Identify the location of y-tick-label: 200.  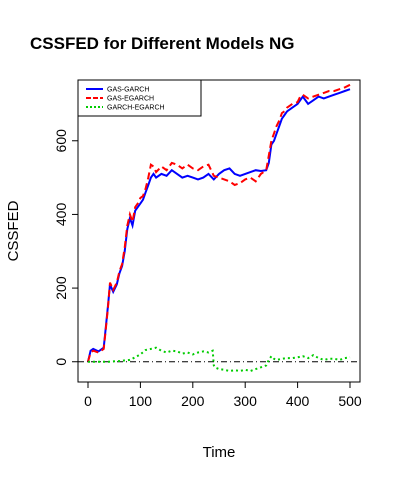
(61, 288).